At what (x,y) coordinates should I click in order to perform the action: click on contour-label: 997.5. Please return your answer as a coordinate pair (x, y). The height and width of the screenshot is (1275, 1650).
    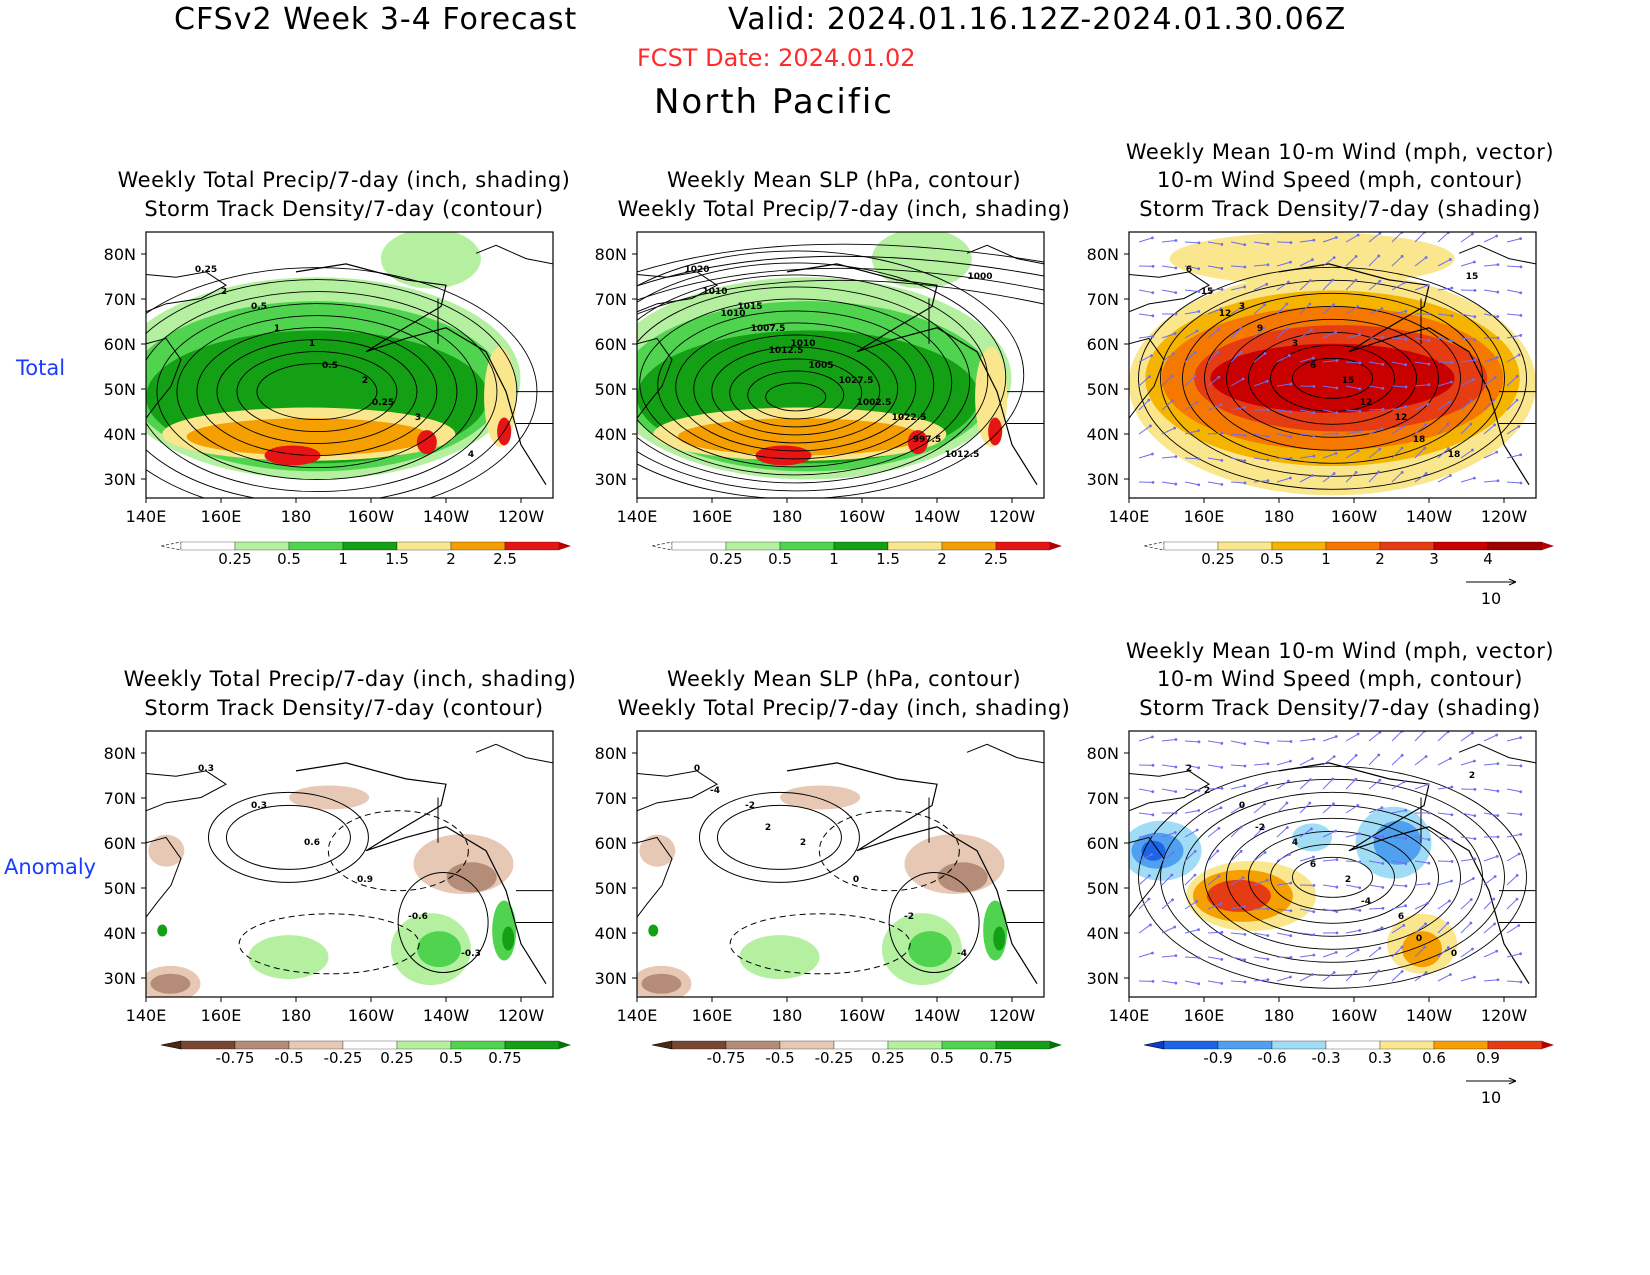
    Looking at the image, I should click on (927, 440).